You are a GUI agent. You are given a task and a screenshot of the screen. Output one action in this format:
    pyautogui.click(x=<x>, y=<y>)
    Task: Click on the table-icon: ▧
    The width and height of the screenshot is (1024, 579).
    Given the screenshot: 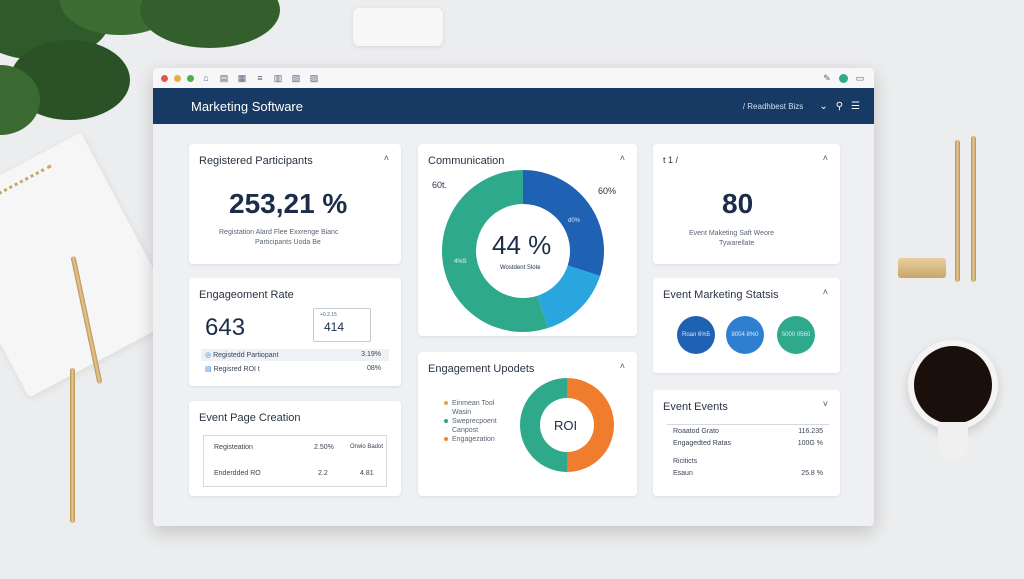 What is the action you would take?
    pyautogui.click(x=296, y=77)
    